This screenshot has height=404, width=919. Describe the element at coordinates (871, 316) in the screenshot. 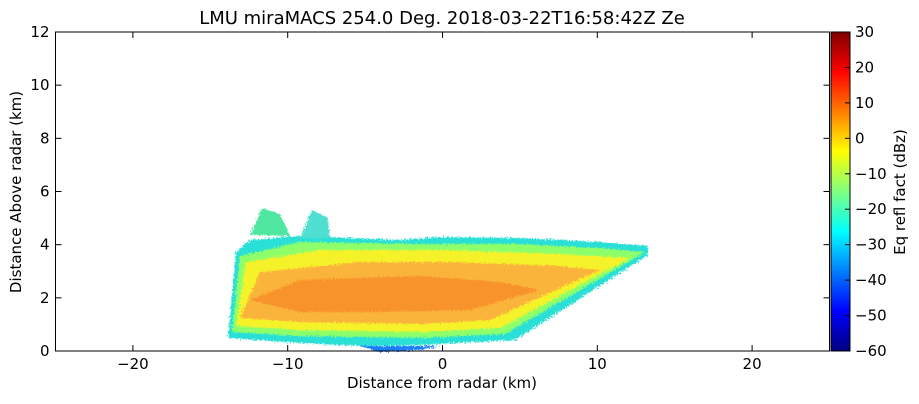

I see `colorbar-tick-label: −50` at that location.